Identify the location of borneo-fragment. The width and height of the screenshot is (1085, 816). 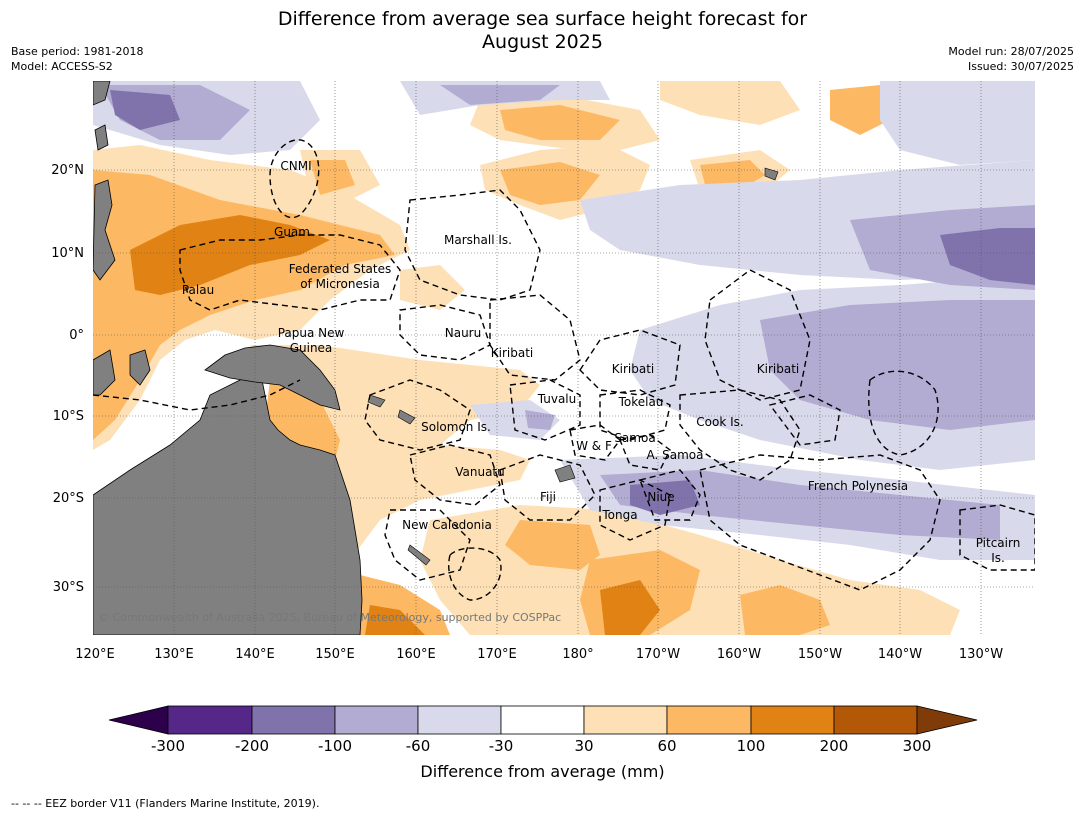
(104, 372).